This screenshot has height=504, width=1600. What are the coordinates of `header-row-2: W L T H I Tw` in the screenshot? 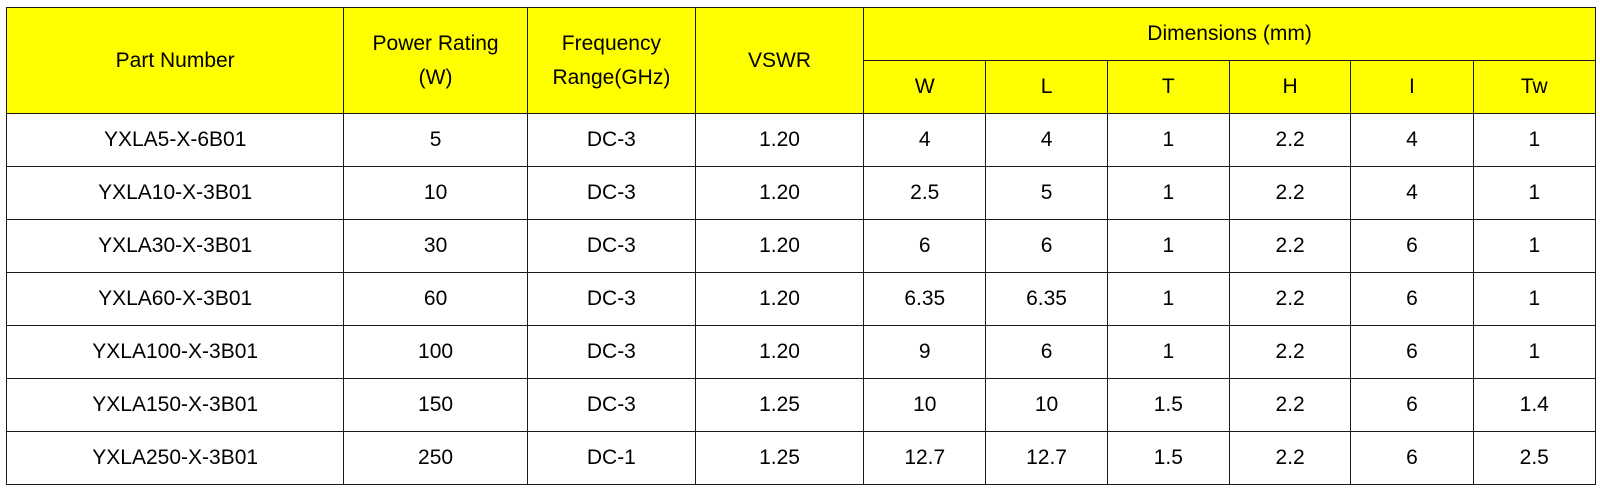 It's located at (802, 87).